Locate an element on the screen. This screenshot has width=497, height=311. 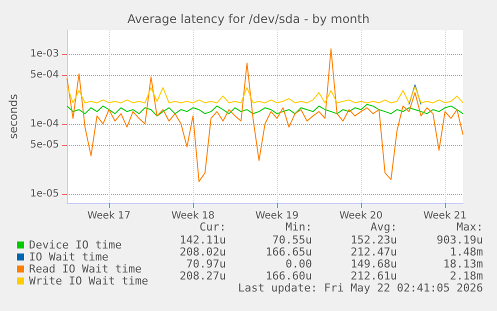
text: Avg: is located at coordinates (383, 227).